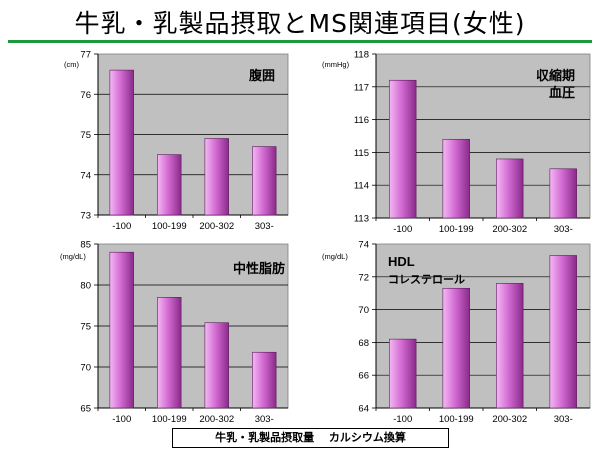 Image resolution: width=600 pixels, height=450 pixels. I want to click on y-tick-label: 116, so click(361, 120).